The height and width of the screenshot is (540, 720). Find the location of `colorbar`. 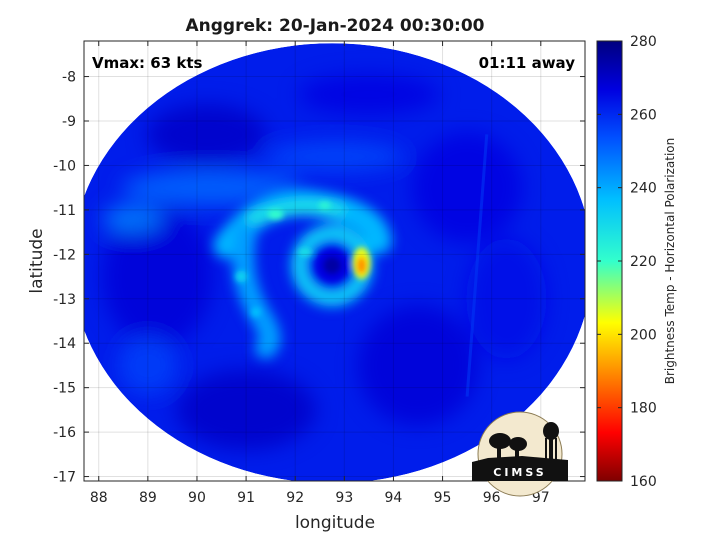

colorbar is located at coordinates (609, 261).